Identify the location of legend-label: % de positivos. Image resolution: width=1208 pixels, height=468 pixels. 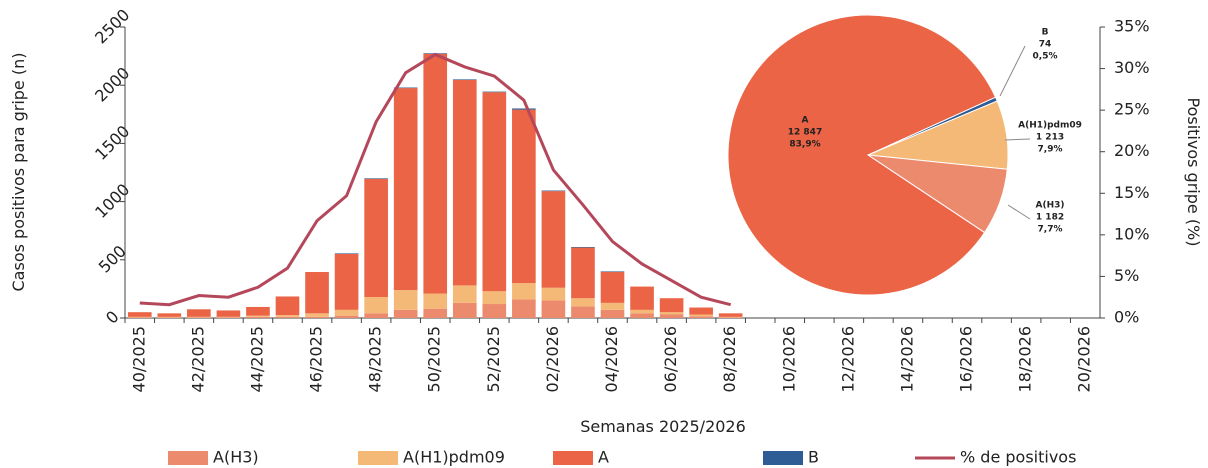
(1018, 457).